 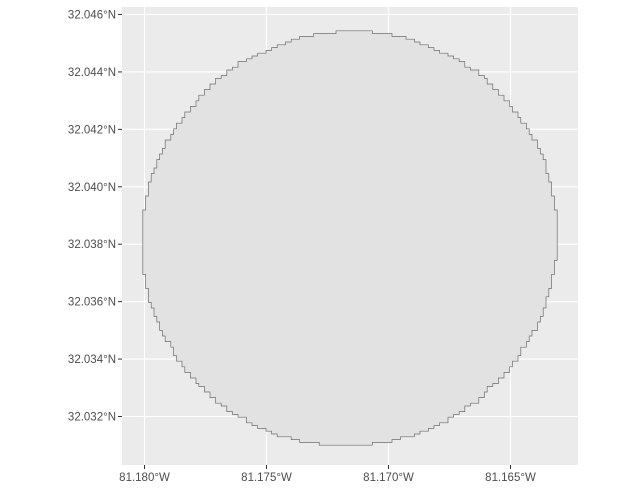 What do you see at coordinates (144, 478) in the screenshot?
I see `x-tick-label: 81.180°W` at bounding box center [144, 478].